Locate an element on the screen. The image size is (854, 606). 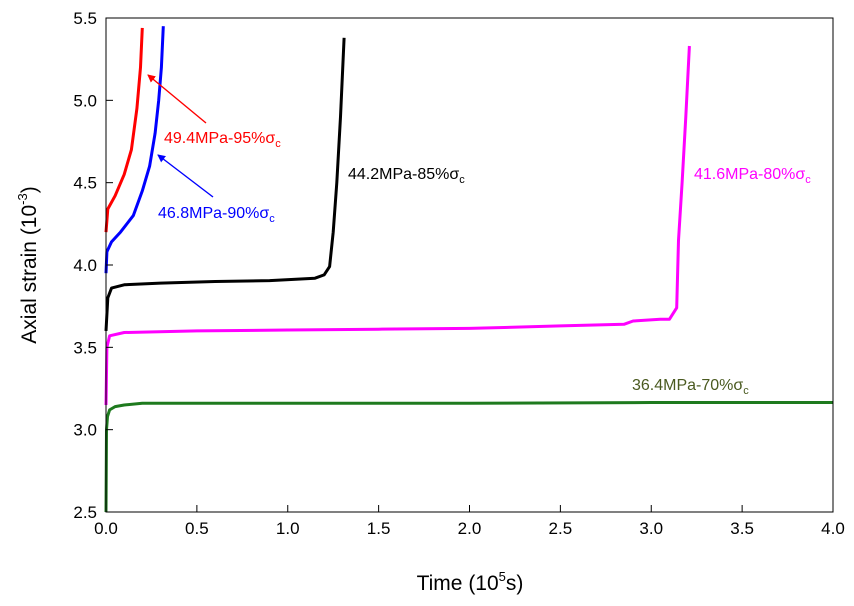
y-axis-title-after: ) is located at coordinates (29, 189).